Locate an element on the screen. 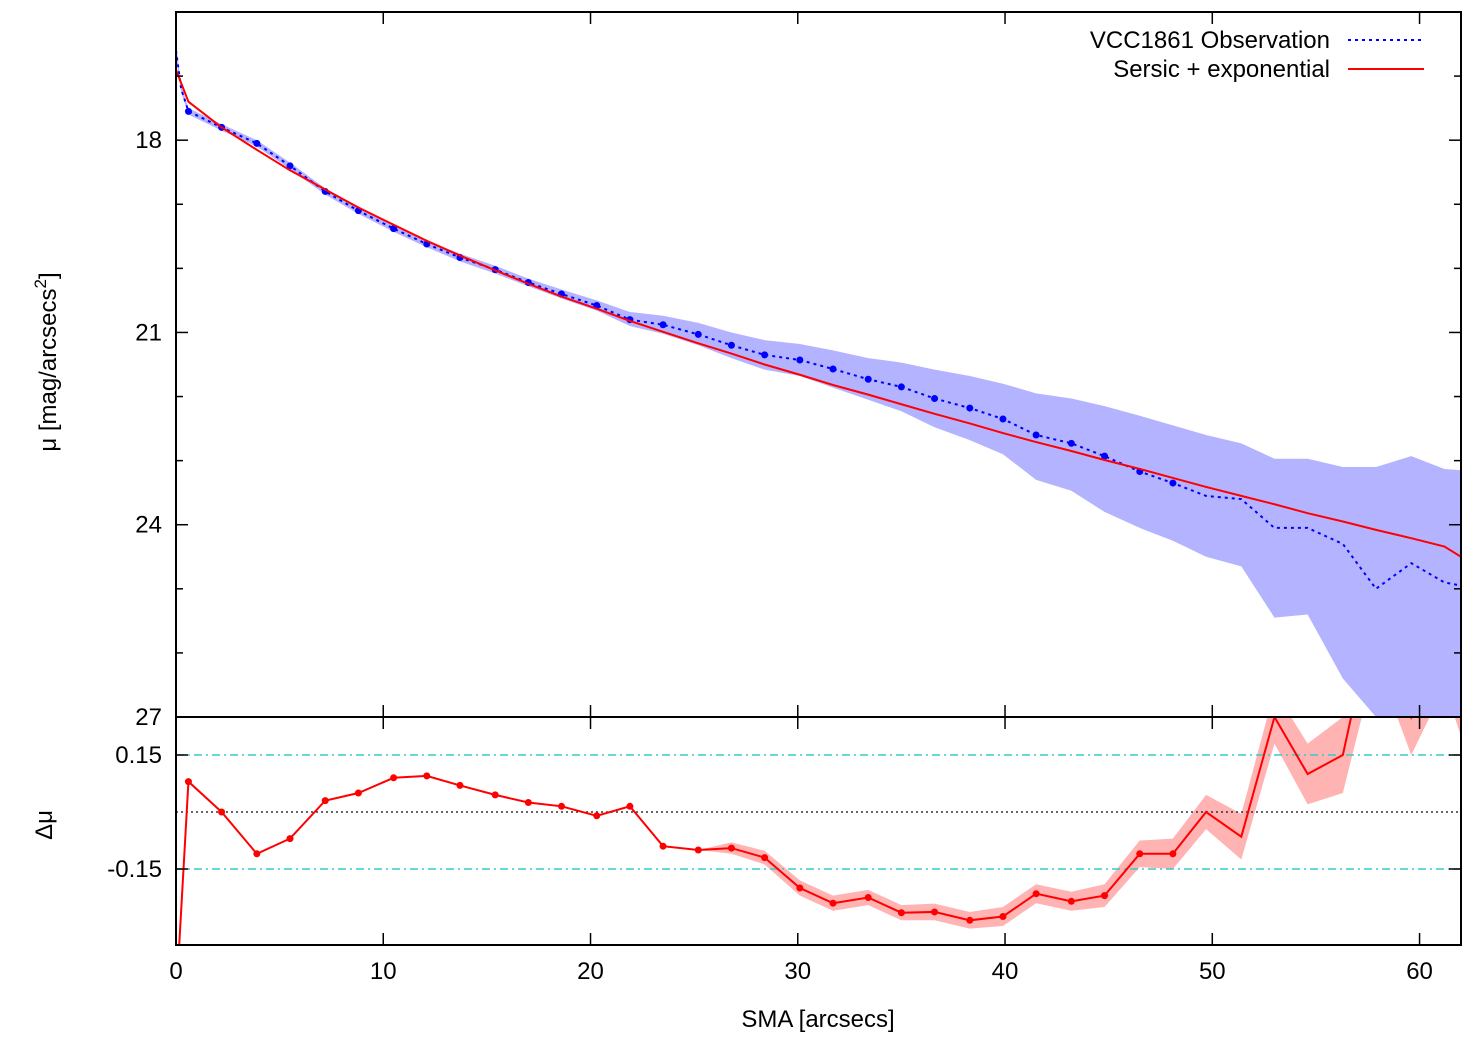 Image resolution: width=1482 pixels, height=1044 pixels. x-tick-label: 20 is located at coordinates (590, 971).